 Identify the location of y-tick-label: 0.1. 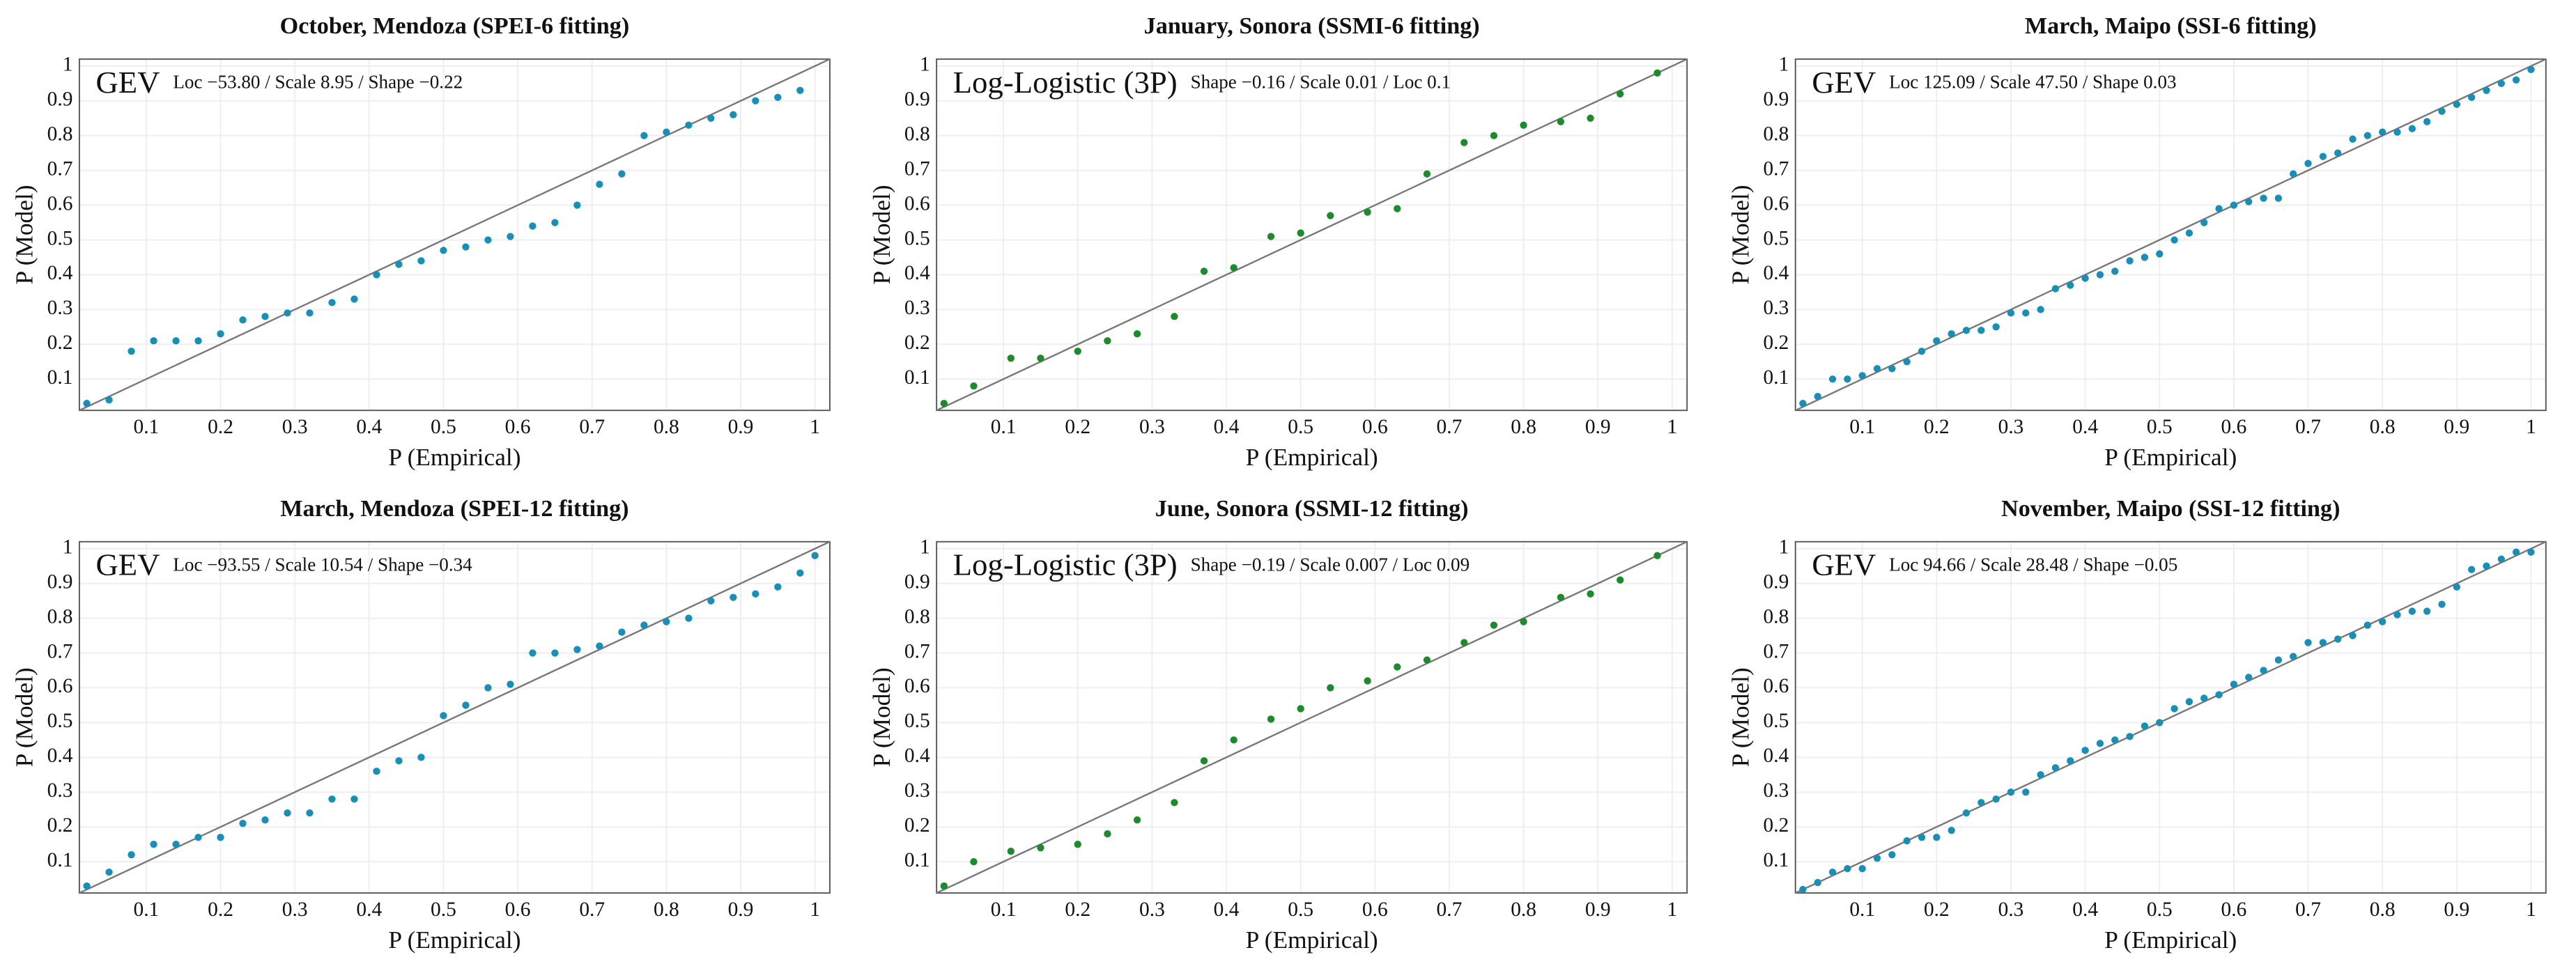
(60, 378).